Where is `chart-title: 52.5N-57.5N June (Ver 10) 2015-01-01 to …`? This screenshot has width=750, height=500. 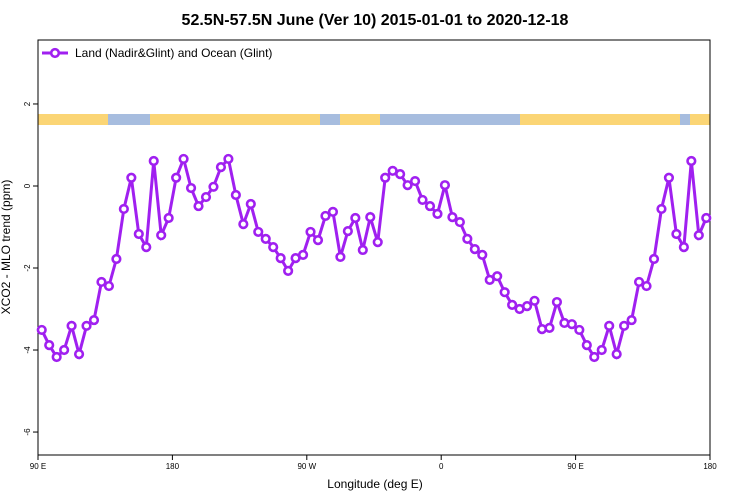
chart-title: 52.5N-57.5N June (Ver 10) 2015-01-01 to … is located at coordinates (375, 20).